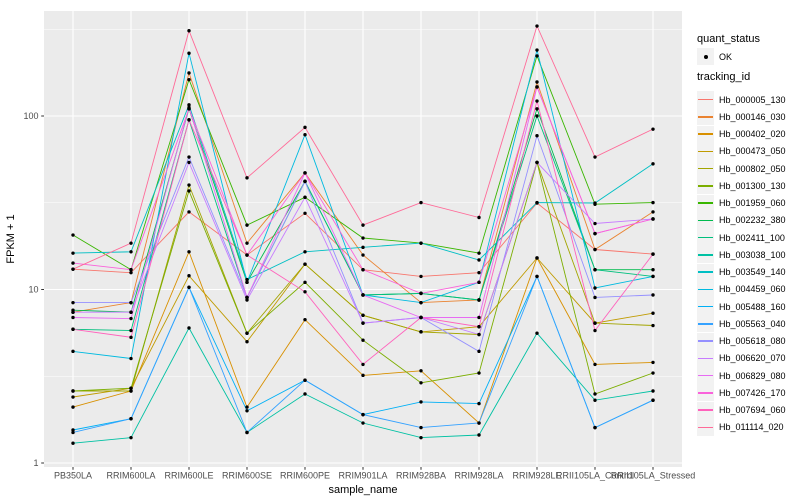 The image size is (800, 500). I want to click on legend-title-tracking-id: tracking_id, so click(724, 77).